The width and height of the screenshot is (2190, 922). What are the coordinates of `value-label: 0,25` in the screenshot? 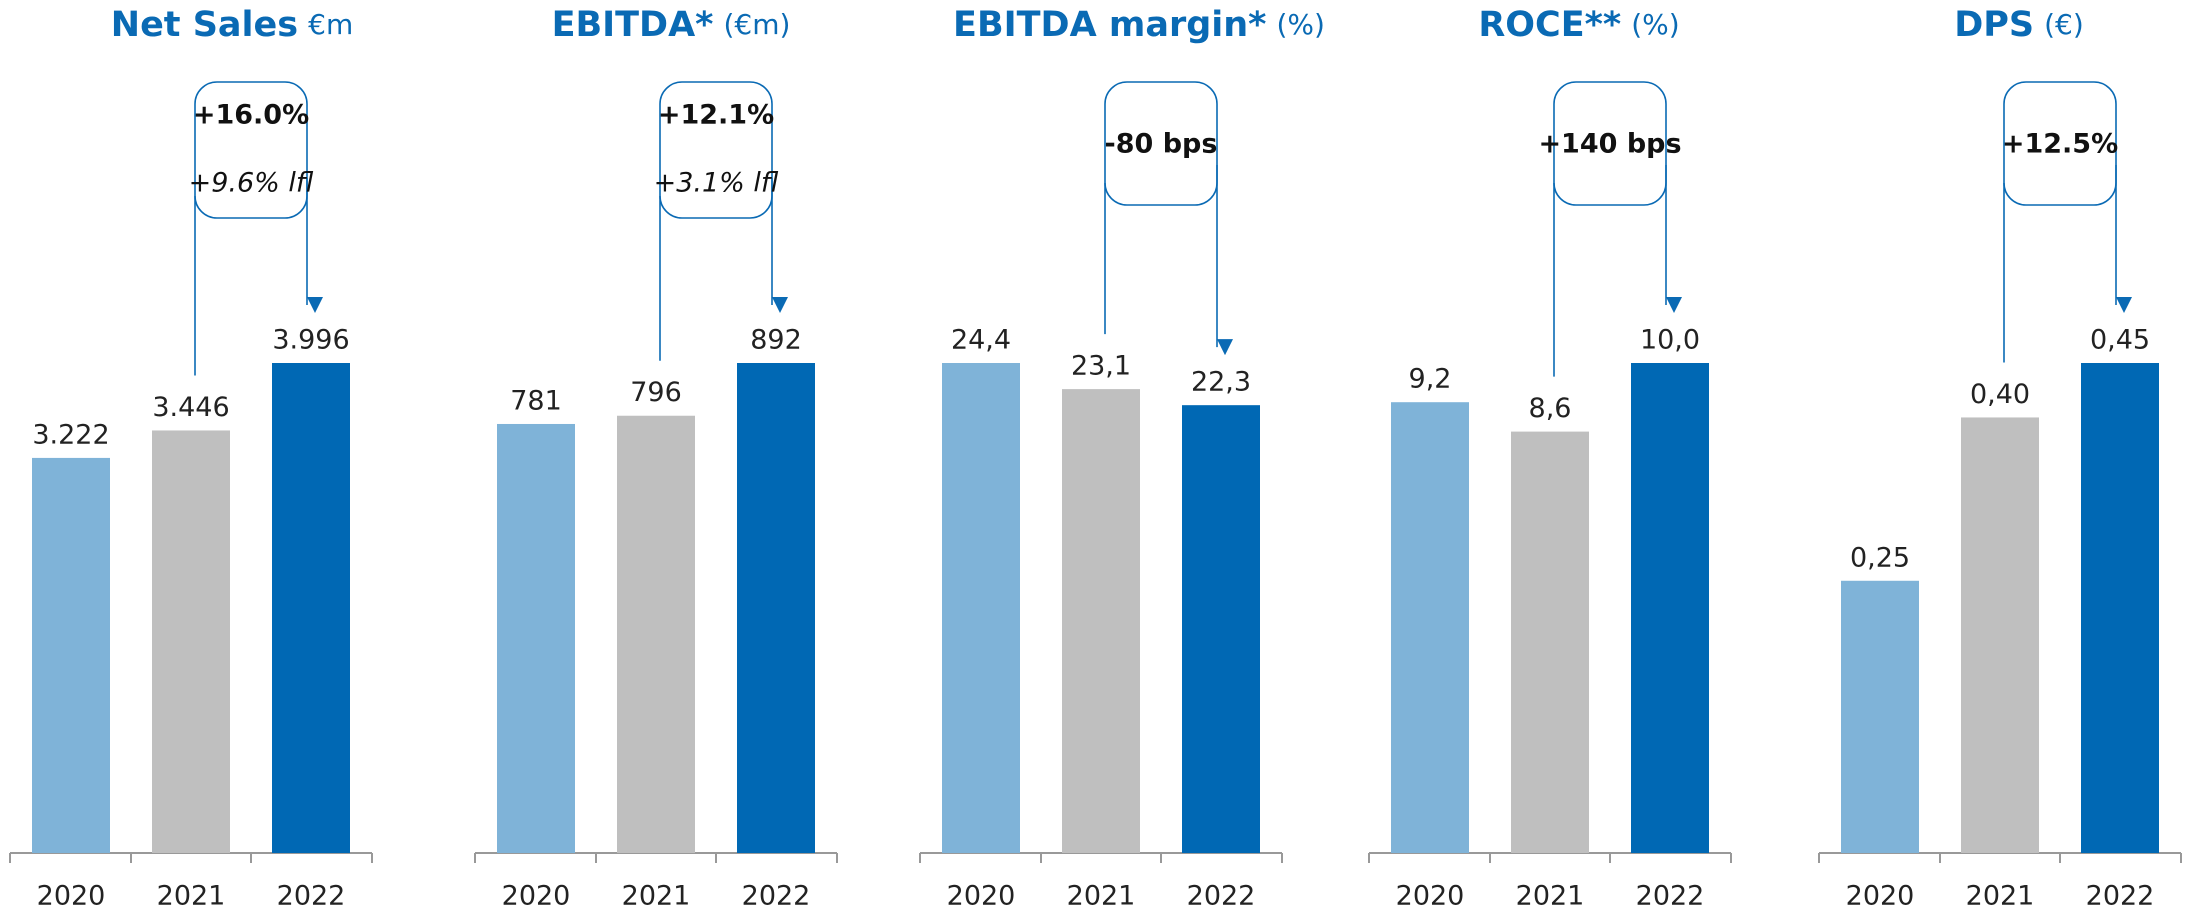 It's located at (1880, 557).